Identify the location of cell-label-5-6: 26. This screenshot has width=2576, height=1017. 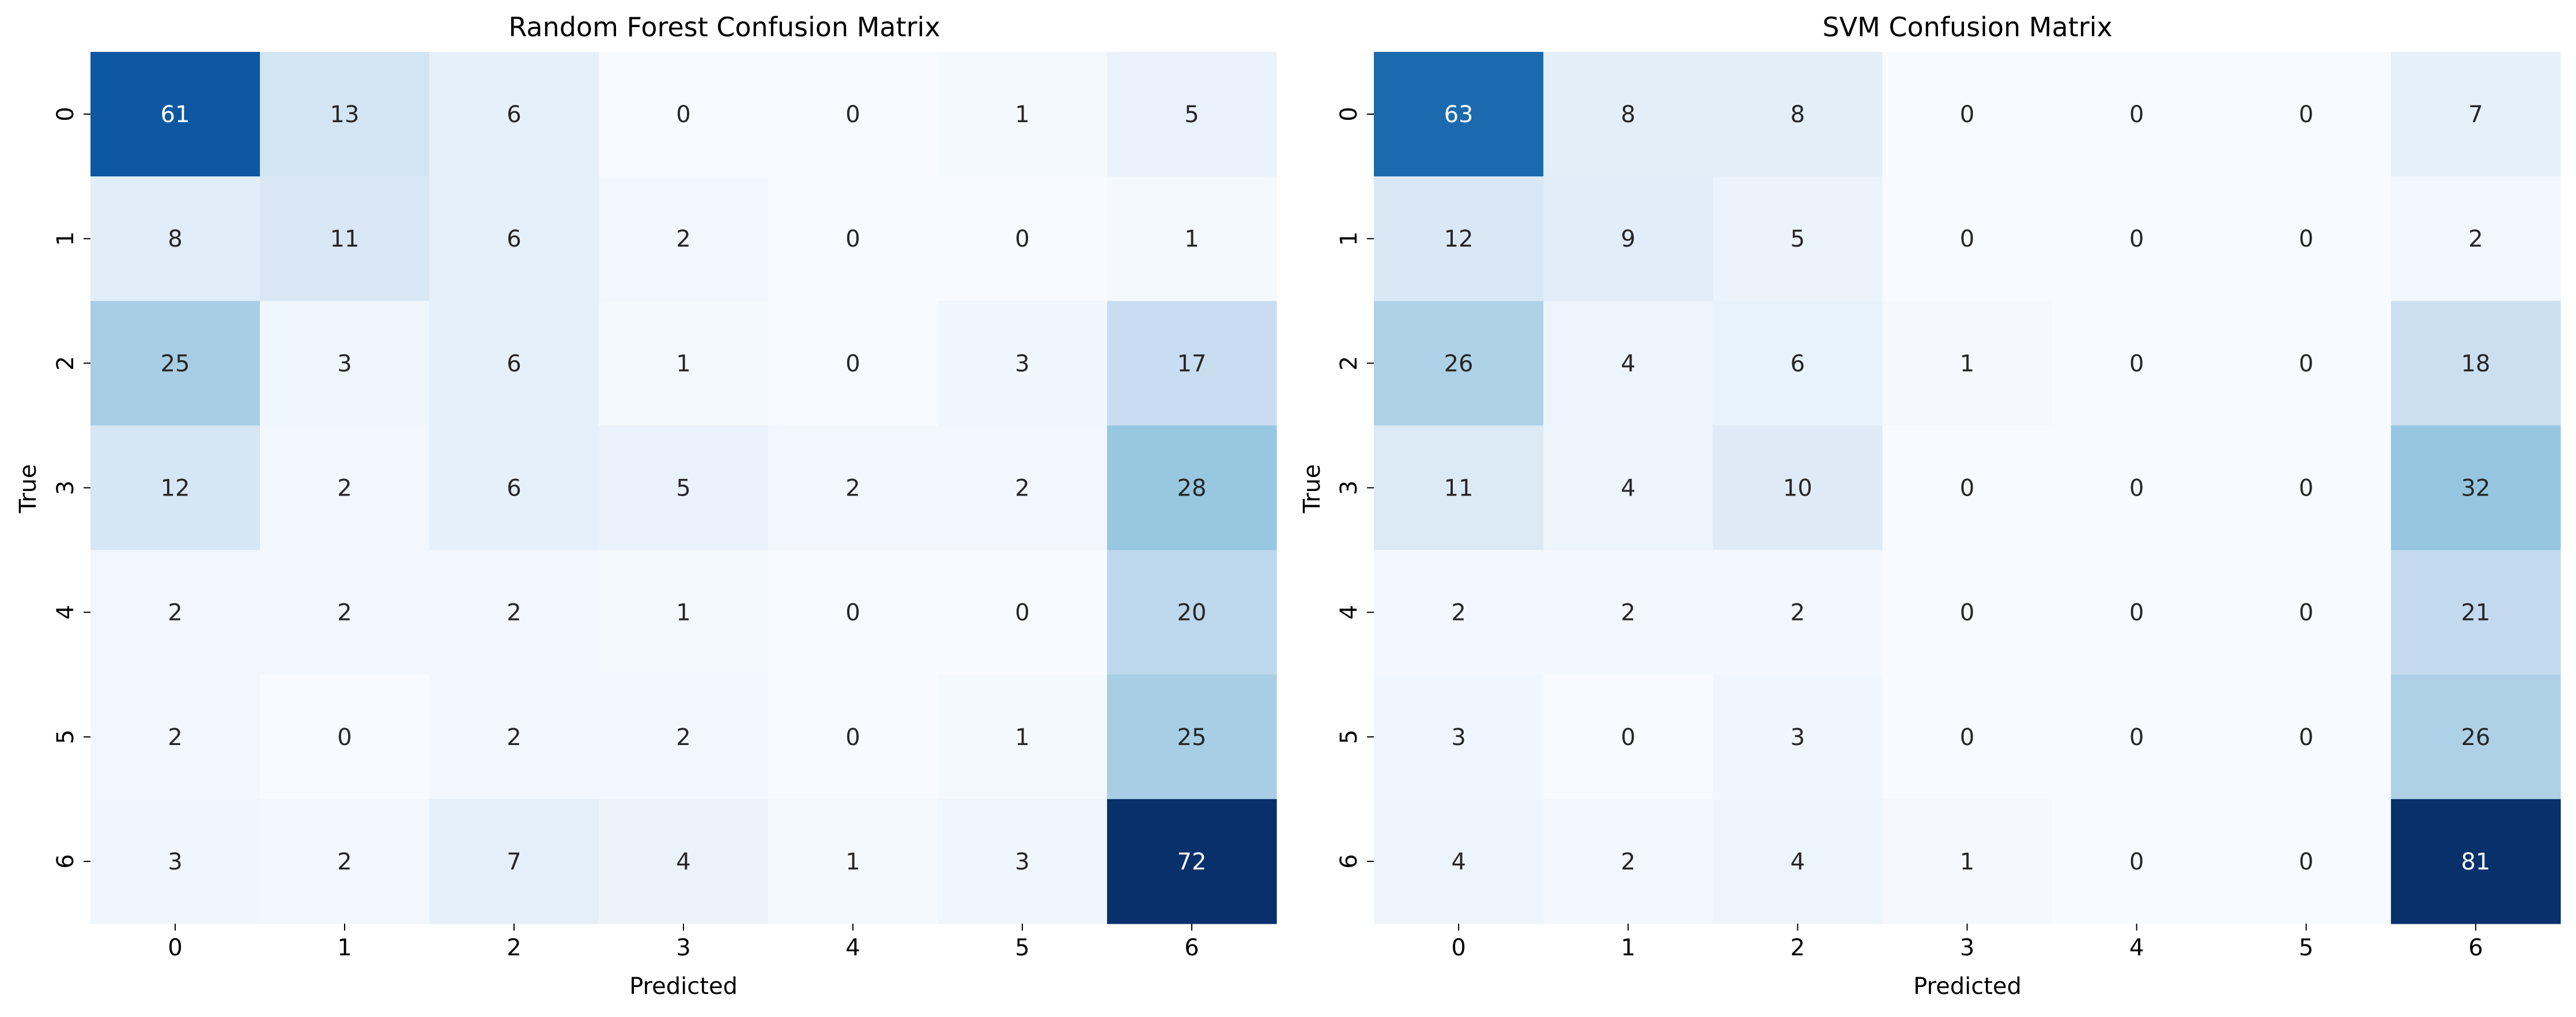
(2475, 737).